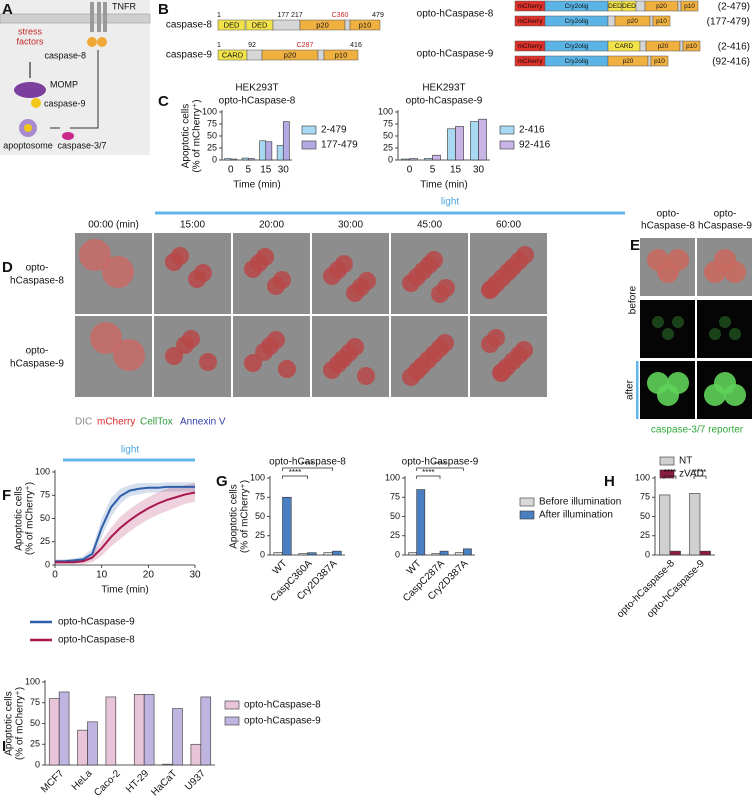 This screenshot has width=754, height=805. Describe the element at coordinates (260, 24) in the screenshot. I see `domain-label: DED` at that location.